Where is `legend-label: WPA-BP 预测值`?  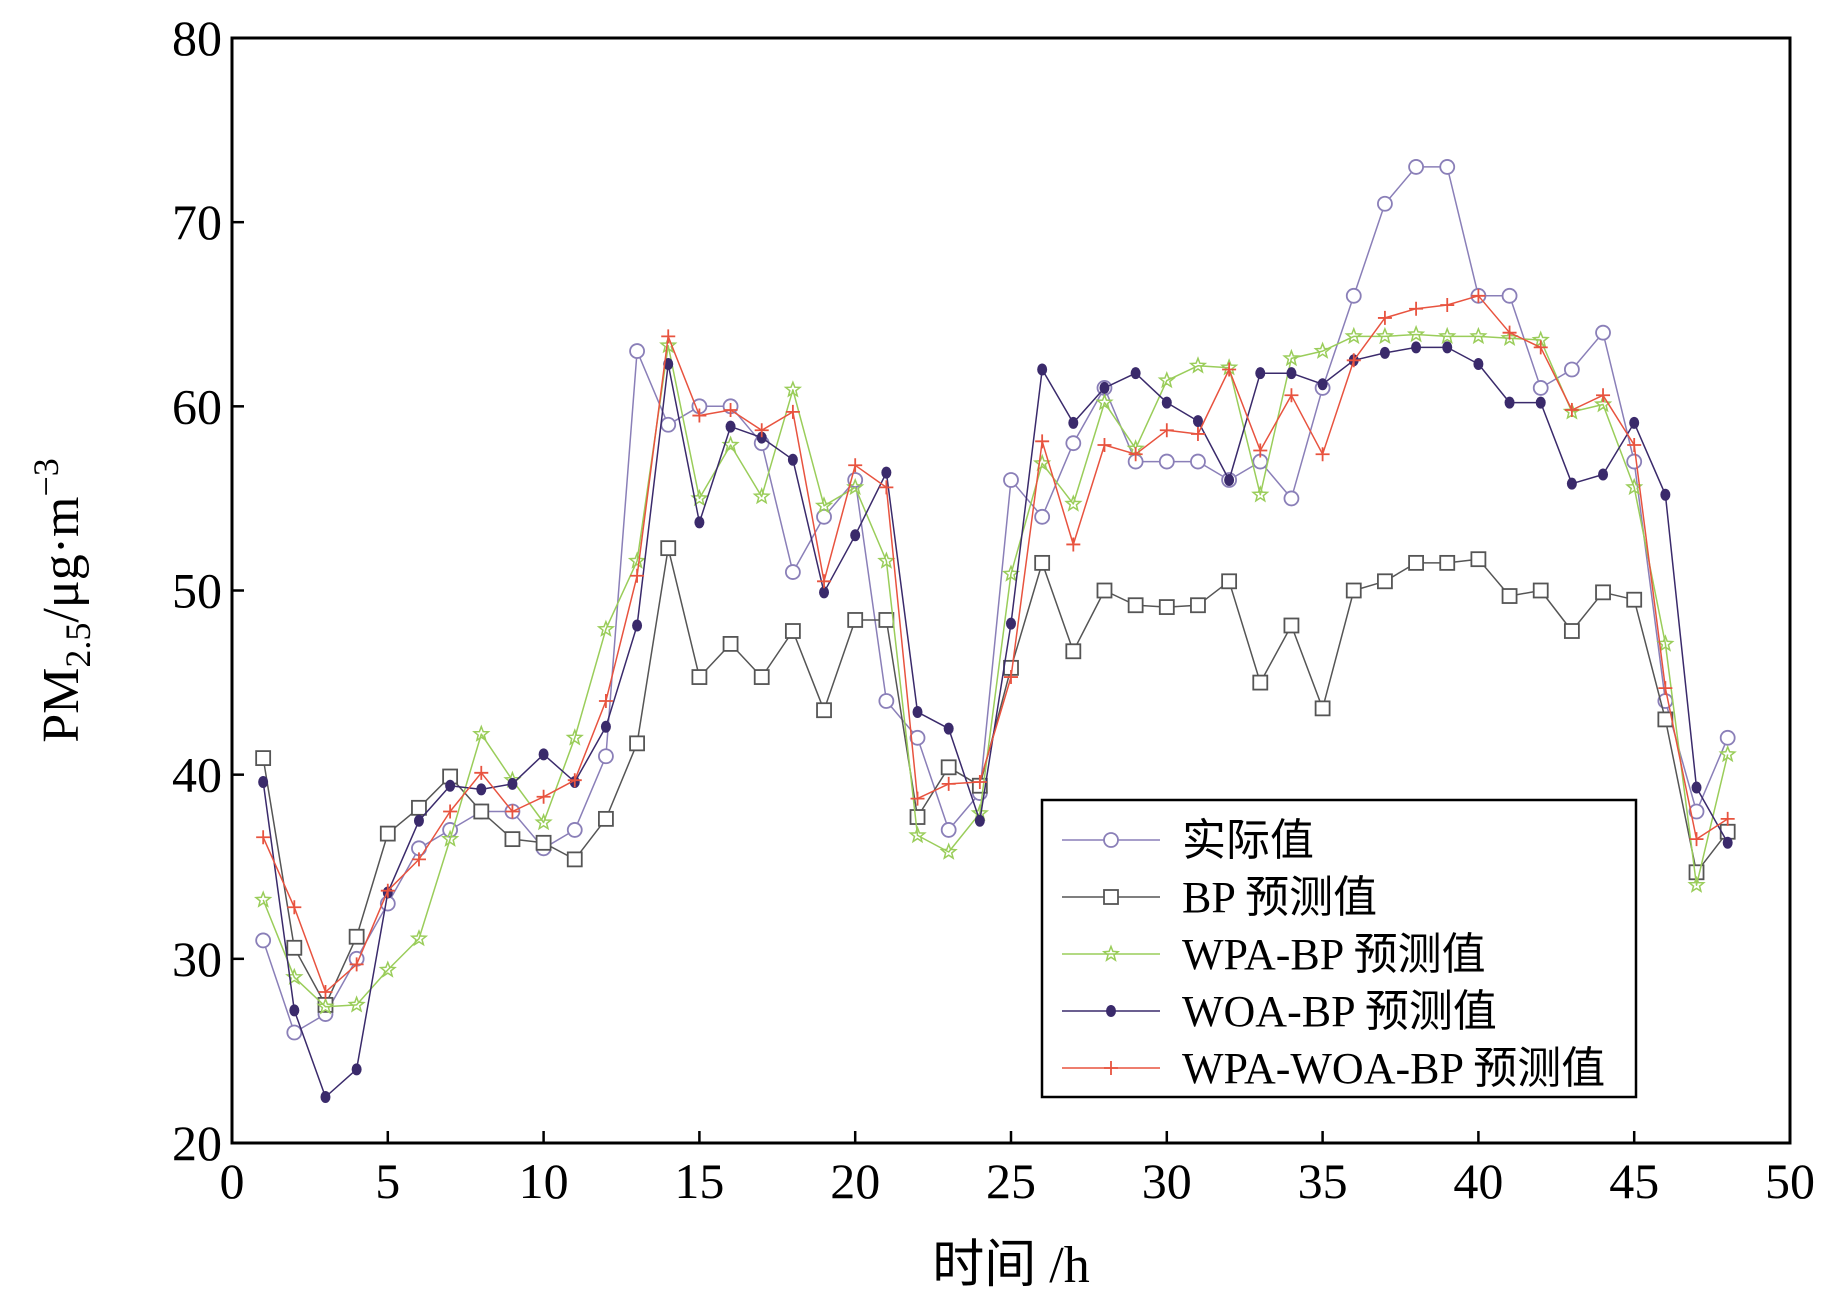 legend-label: WPA-BP 预测值 is located at coordinates (1334, 954).